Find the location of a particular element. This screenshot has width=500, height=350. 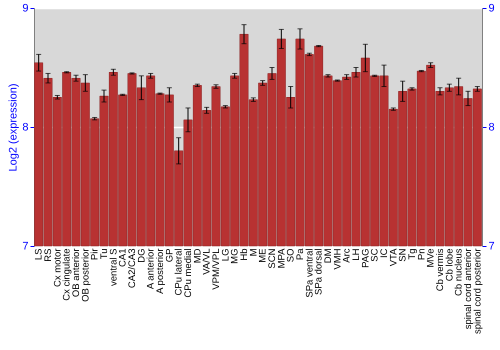

y-tick-label: 8 is located at coordinates (25, 128).